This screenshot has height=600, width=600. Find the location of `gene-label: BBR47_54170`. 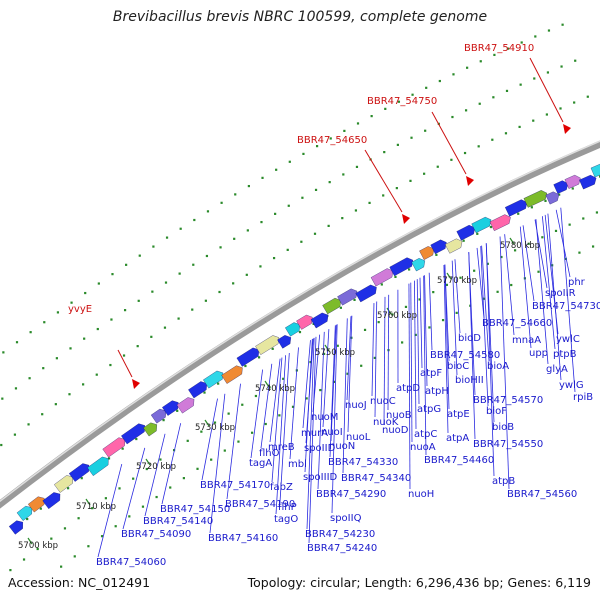

gene-label: BBR47_54170 is located at coordinates (235, 485).